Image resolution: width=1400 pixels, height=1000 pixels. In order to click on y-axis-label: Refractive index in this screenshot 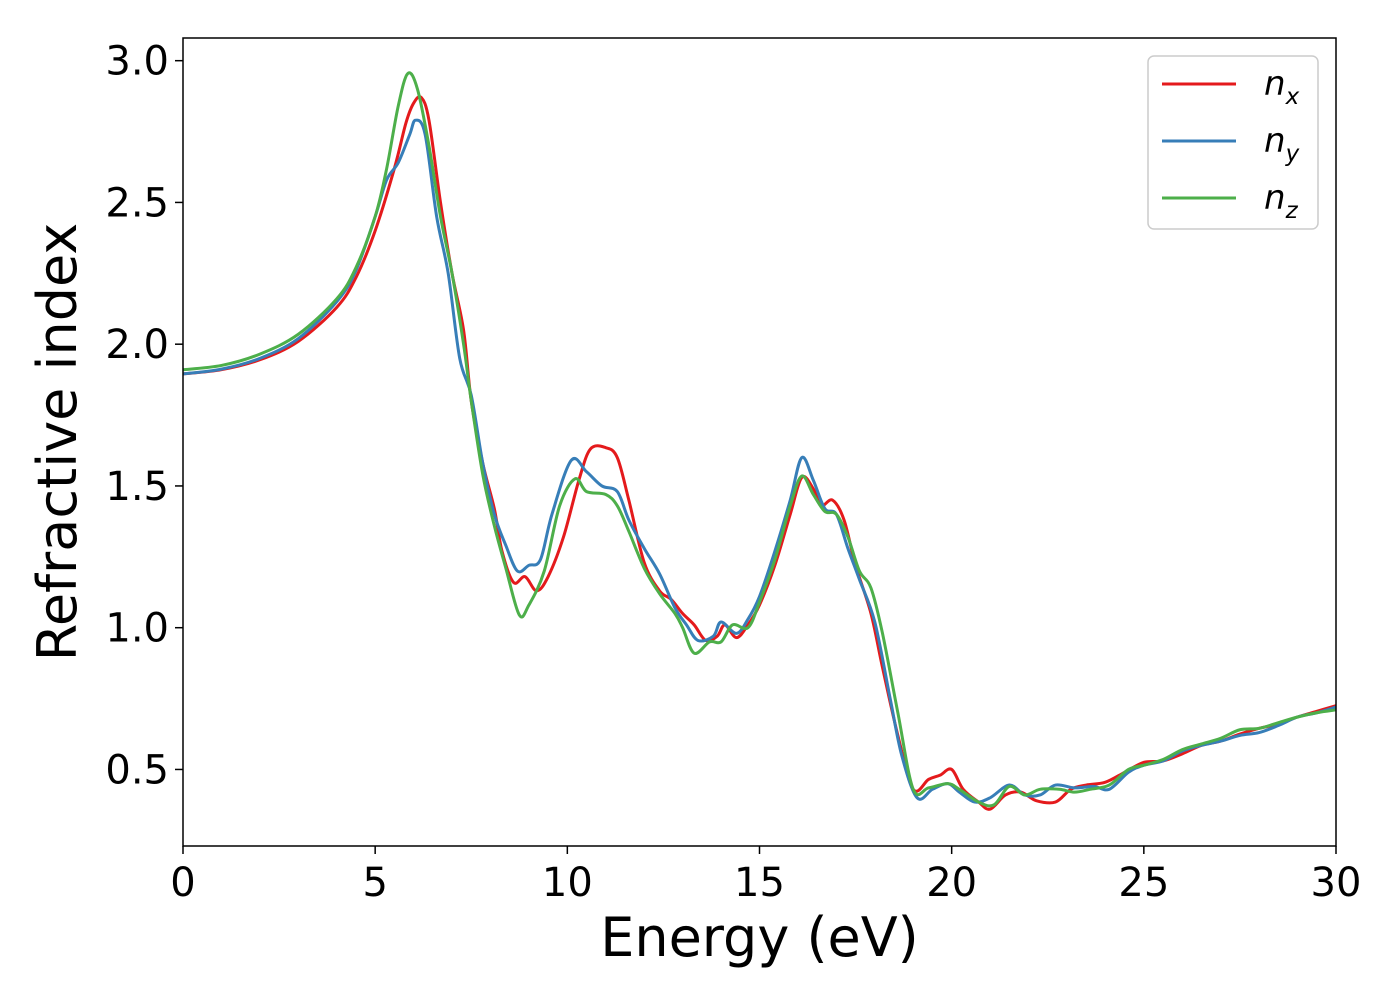, I will do `click(57, 442)`.